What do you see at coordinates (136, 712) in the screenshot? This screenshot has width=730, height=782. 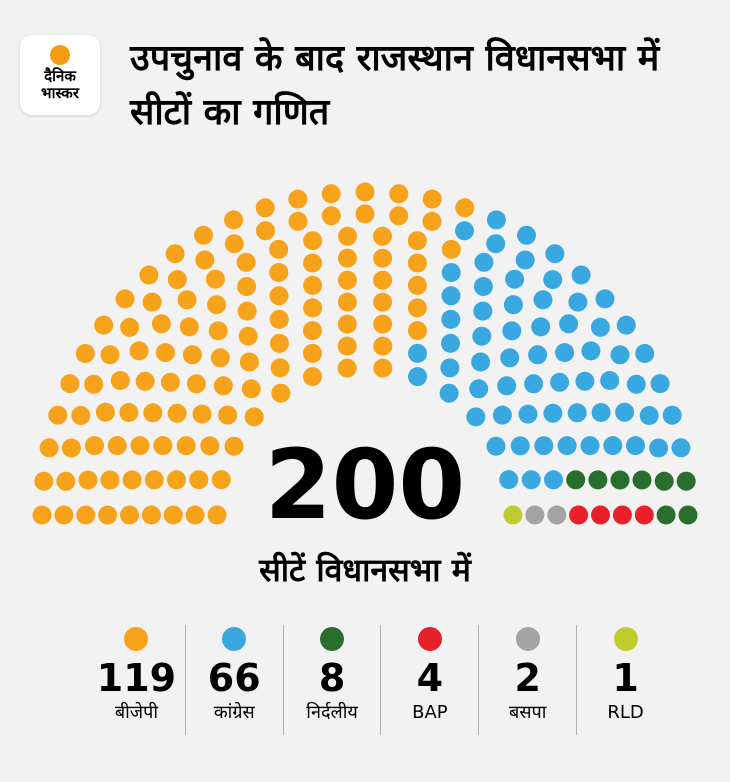 I see `legend-party-name: बीजेपी` at bounding box center [136, 712].